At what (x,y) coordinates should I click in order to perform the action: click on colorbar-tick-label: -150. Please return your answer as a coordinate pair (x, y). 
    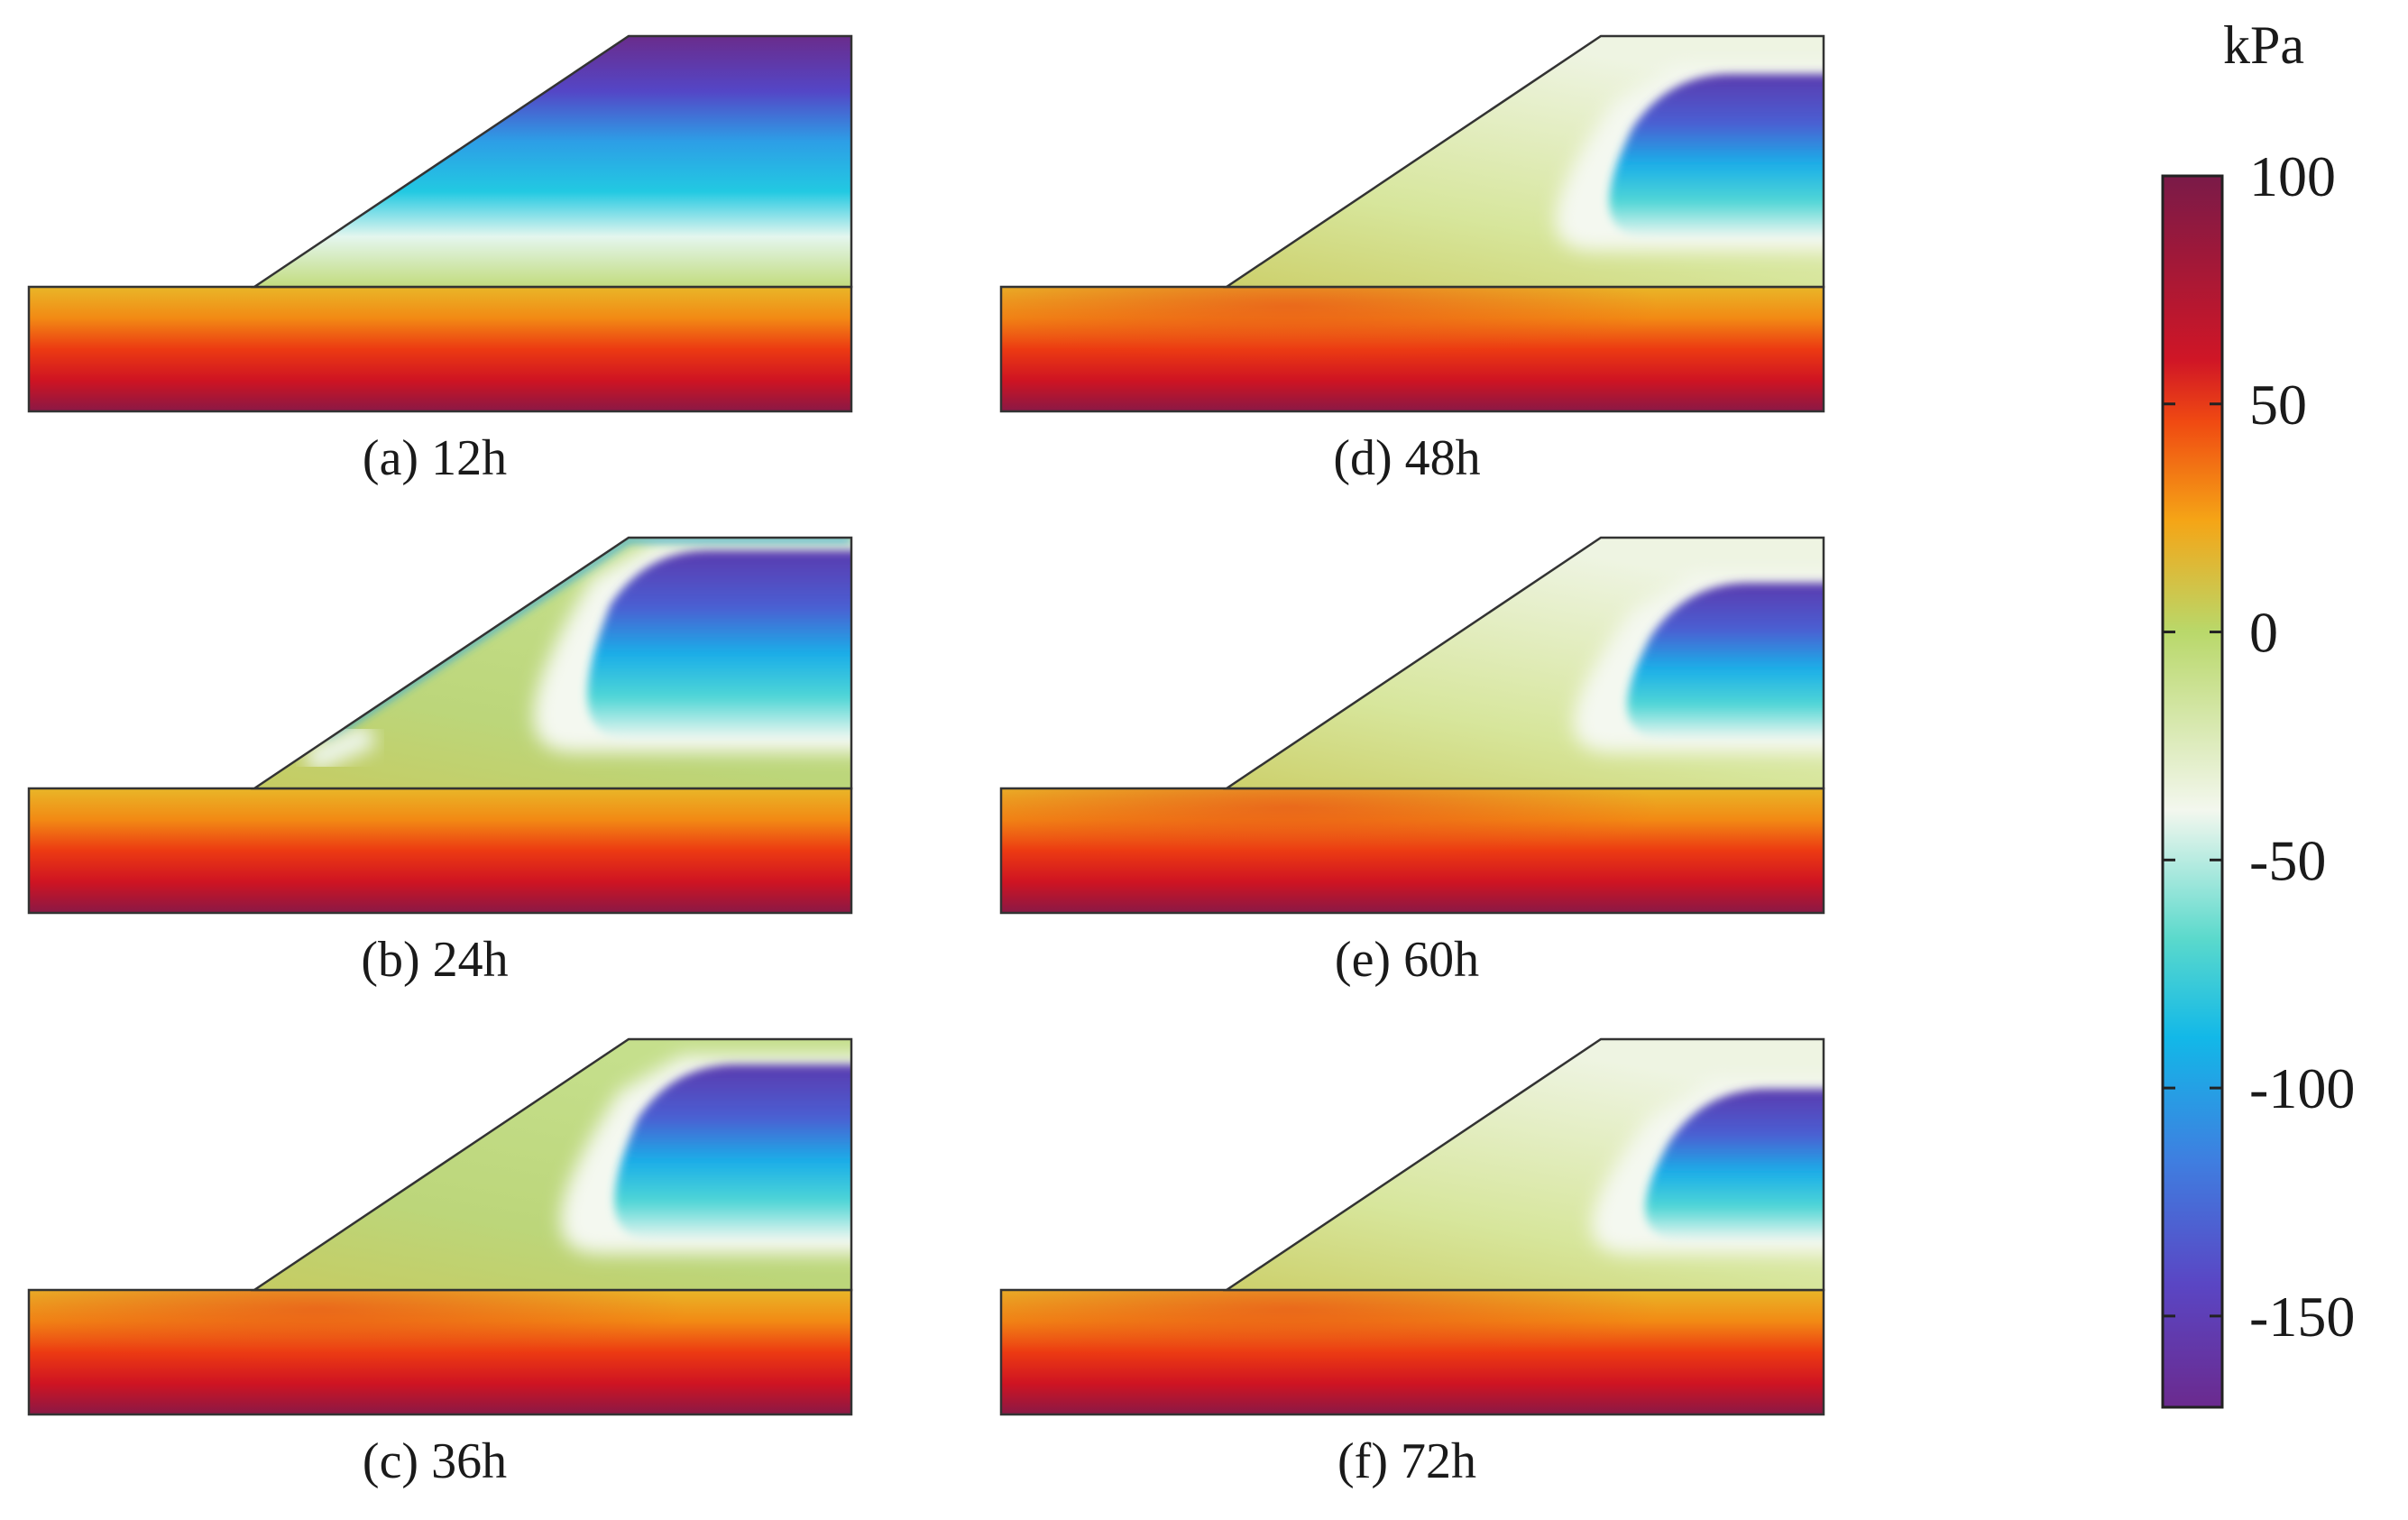
    Looking at the image, I should click on (2302, 1317).